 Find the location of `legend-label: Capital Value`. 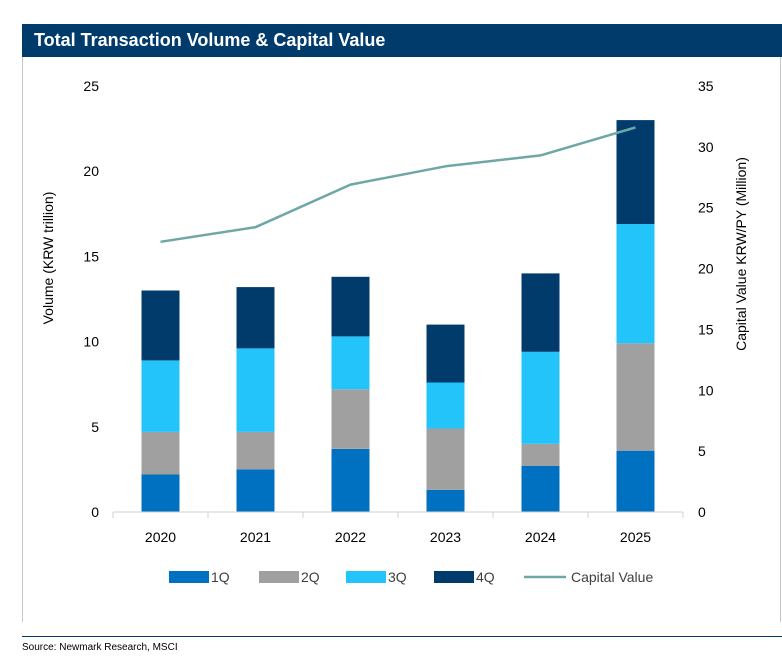

legend-label: Capital Value is located at coordinates (612, 577).